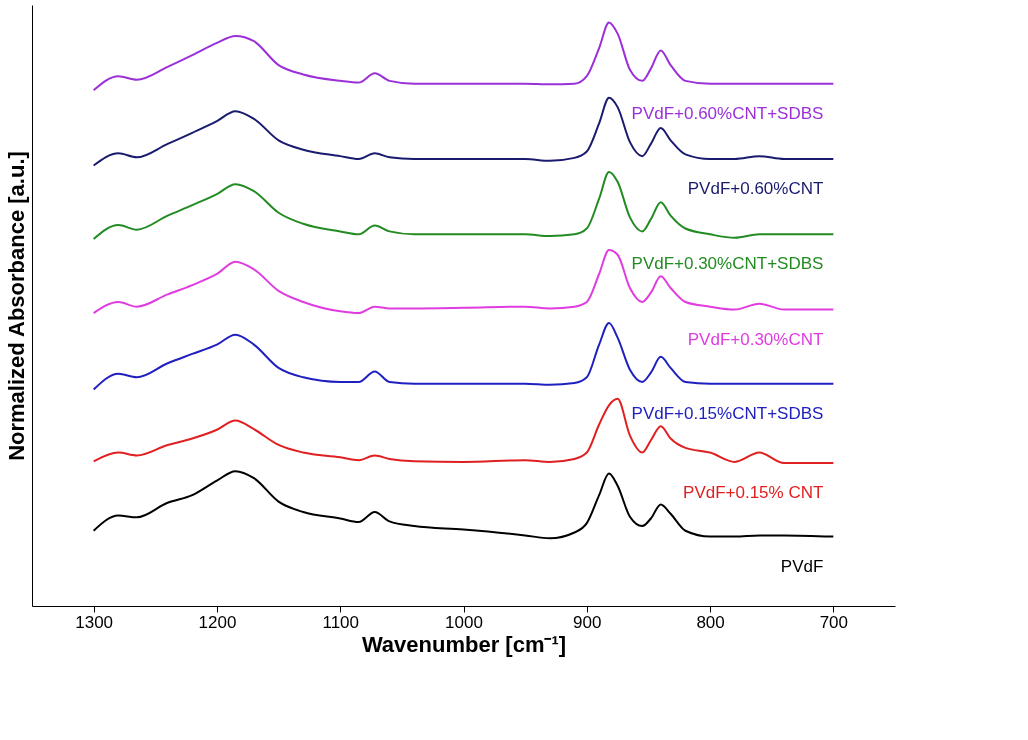 Image resolution: width=1028 pixels, height=740 pixels. What do you see at coordinates (755, 189) in the screenshot?
I see `series-label: PVdF+0.60%CNT` at bounding box center [755, 189].